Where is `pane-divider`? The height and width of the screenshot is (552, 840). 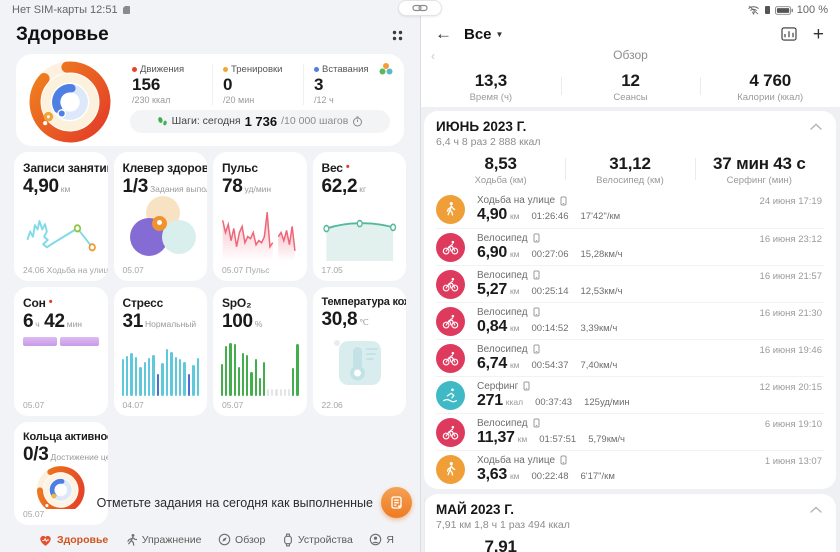
pane-divider is located at coordinates (420, 276).